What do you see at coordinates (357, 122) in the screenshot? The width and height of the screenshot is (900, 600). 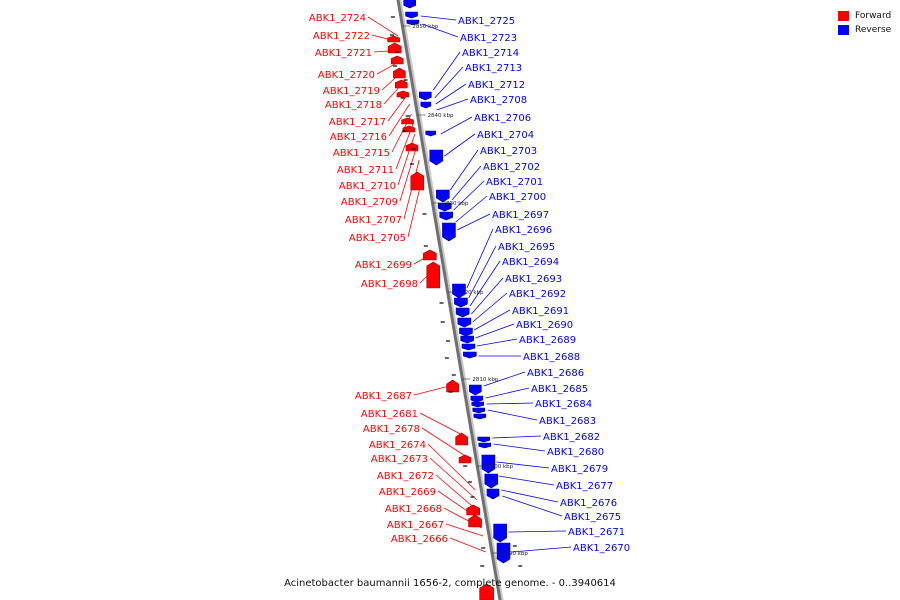 I see `forward-gene-label: ABK1_2717` at bounding box center [357, 122].